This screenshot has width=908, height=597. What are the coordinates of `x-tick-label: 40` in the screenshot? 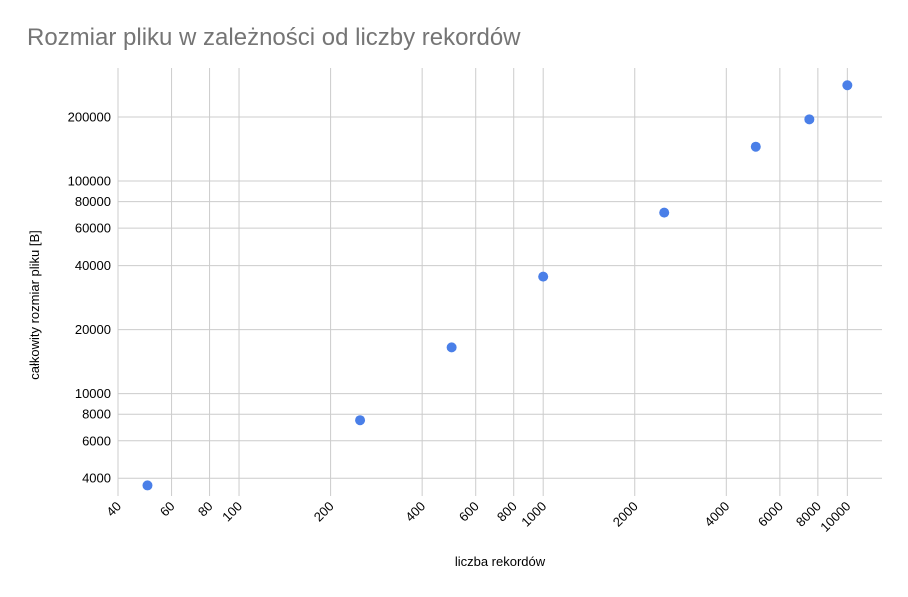 It's located at (113, 509).